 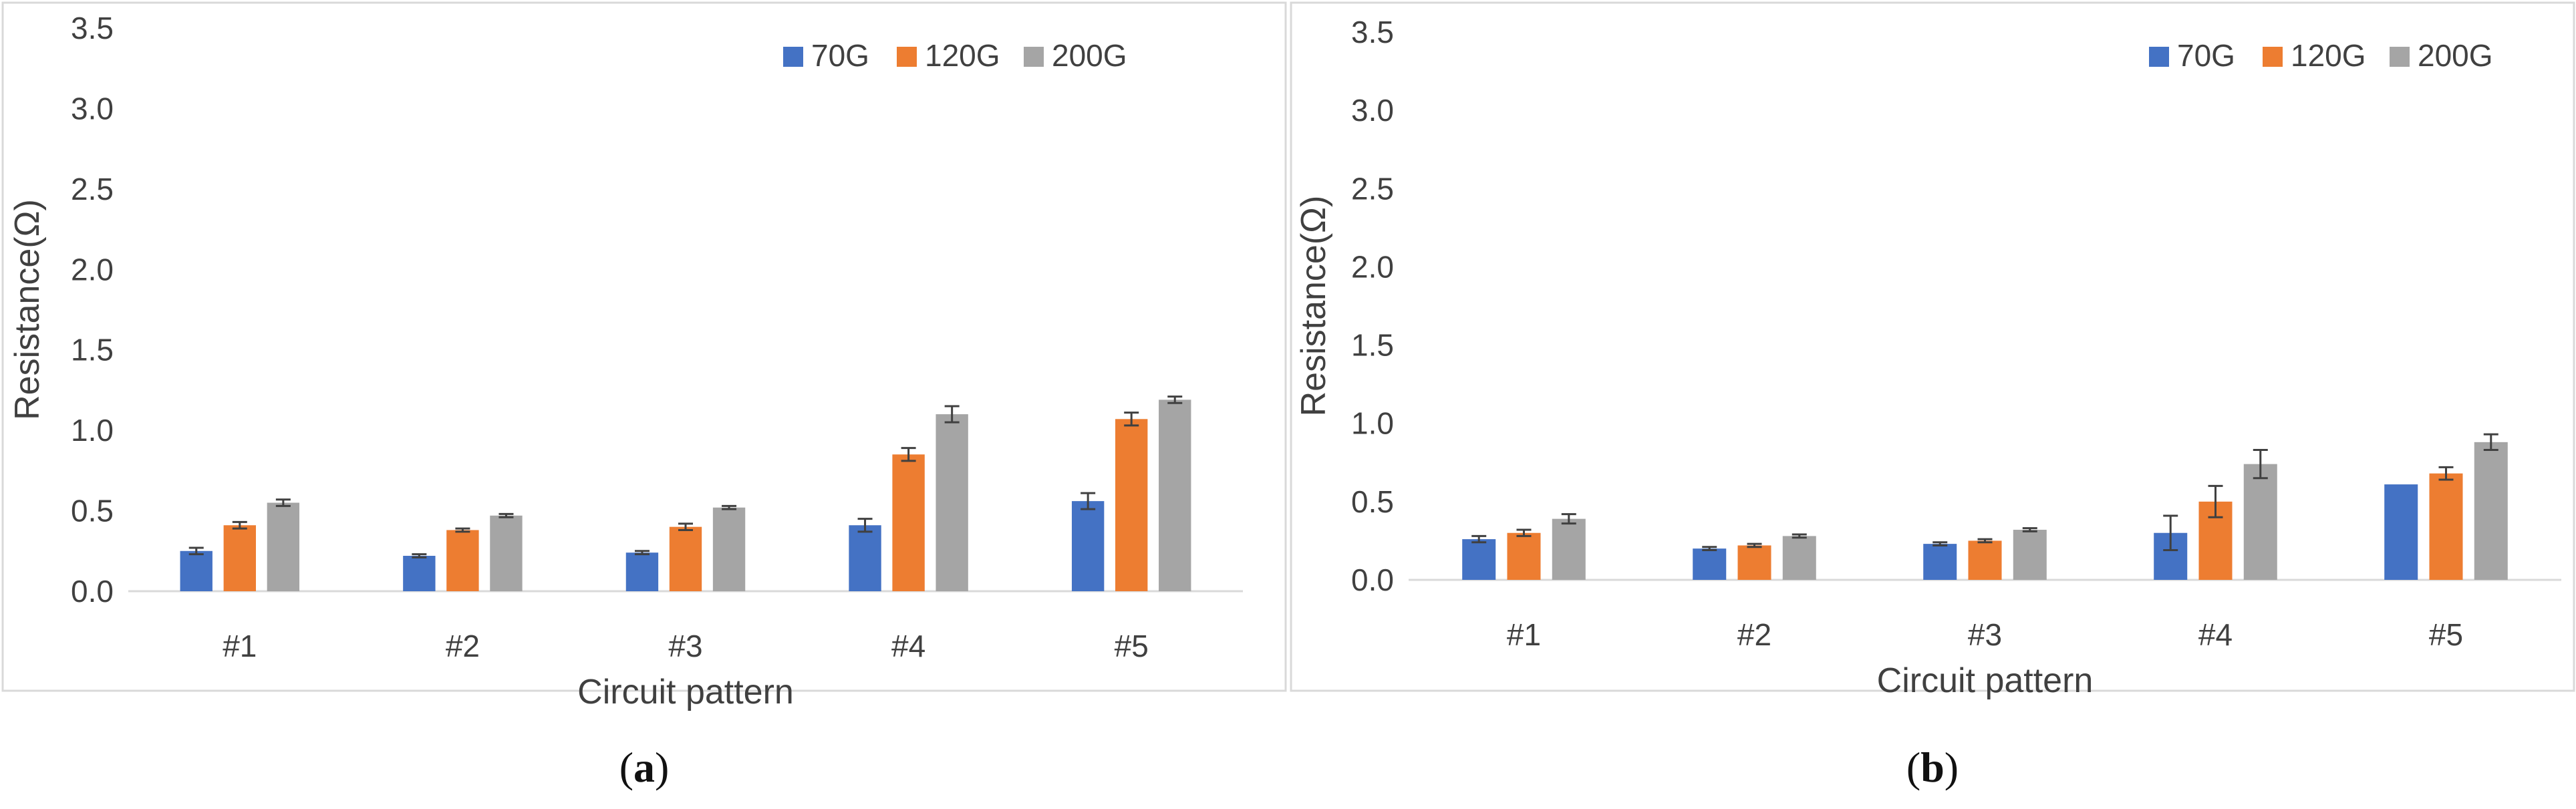 I want to click on caption-letter: b, so click(x=1932, y=768).